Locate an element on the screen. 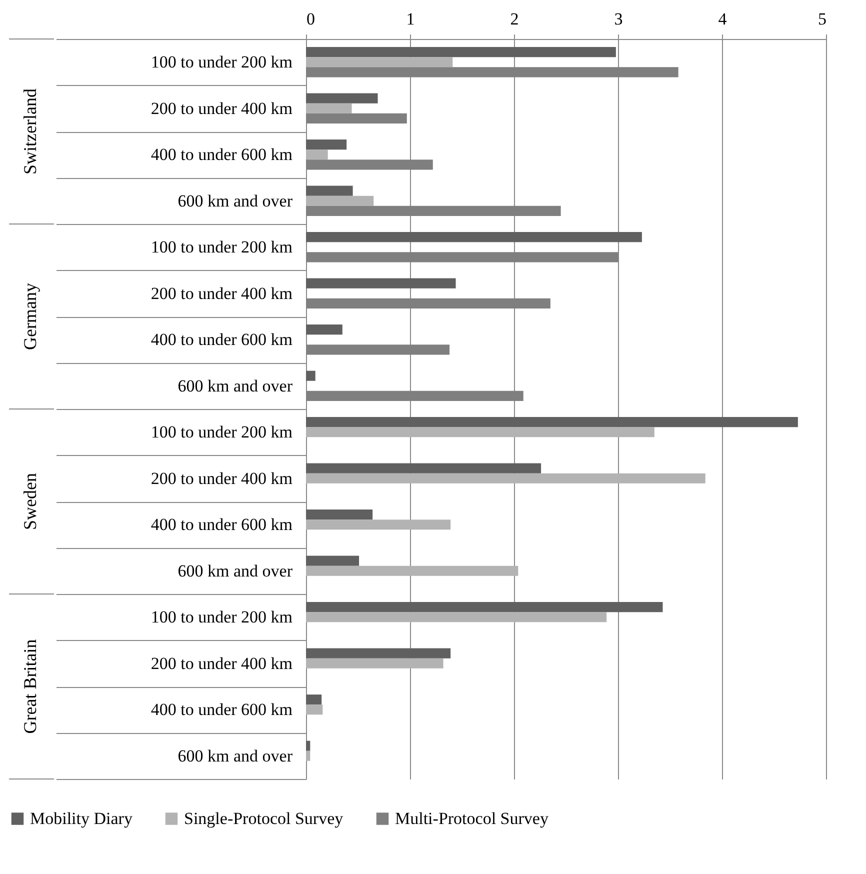 Image resolution: width=866 pixels, height=874 pixels. text: Sweden is located at coordinates (30, 501).